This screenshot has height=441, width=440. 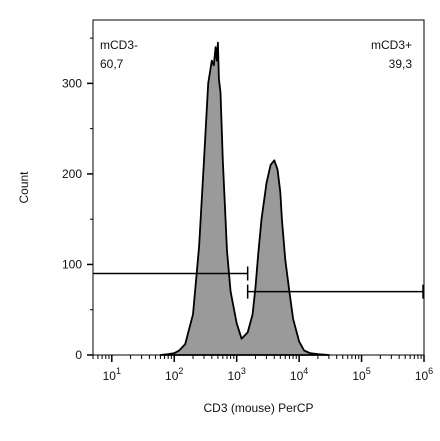 What do you see at coordinates (361, 374) in the screenshot?
I see `x-tick-label: 10⁵` at bounding box center [361, 374].